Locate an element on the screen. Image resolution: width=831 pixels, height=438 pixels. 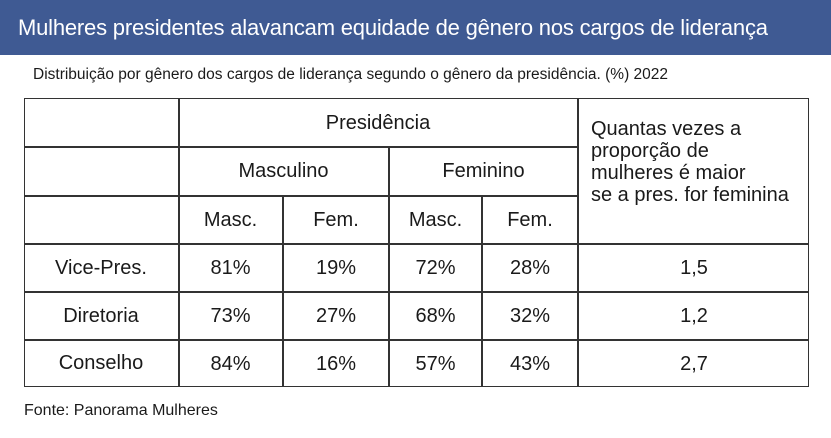
ratio-header-line: proporção de is located at coordinates (650, 151).